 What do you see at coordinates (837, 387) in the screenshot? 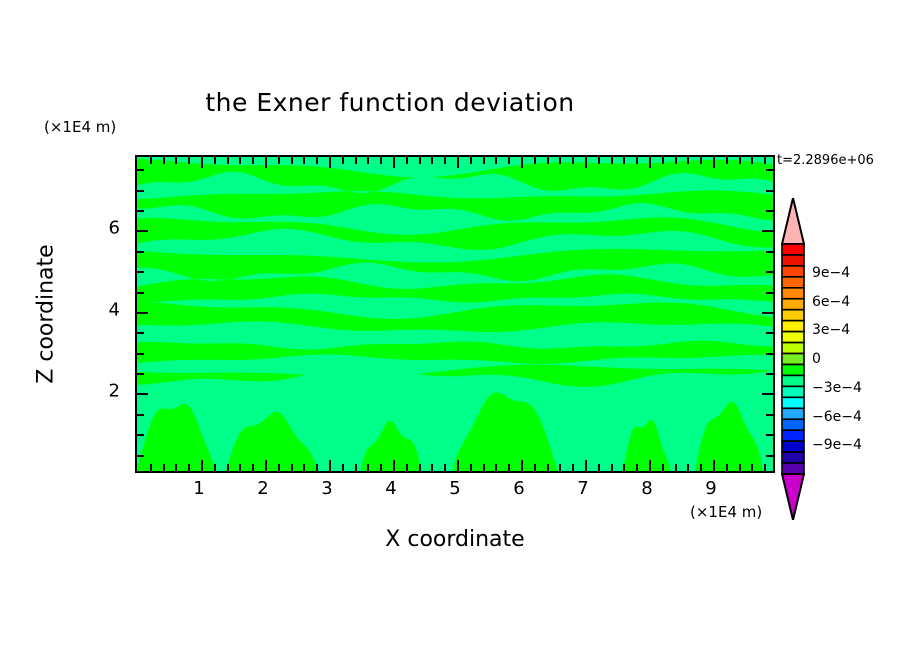
I see `colorbar-tick-label: −3e−4` at bounding box center [837, 387].